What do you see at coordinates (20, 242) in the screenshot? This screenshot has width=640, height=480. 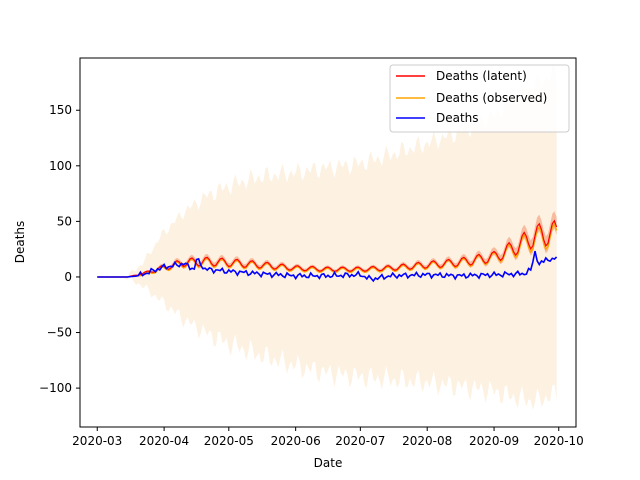 I see `y-axis-label: Deaths` at bounding box center [20, 242].